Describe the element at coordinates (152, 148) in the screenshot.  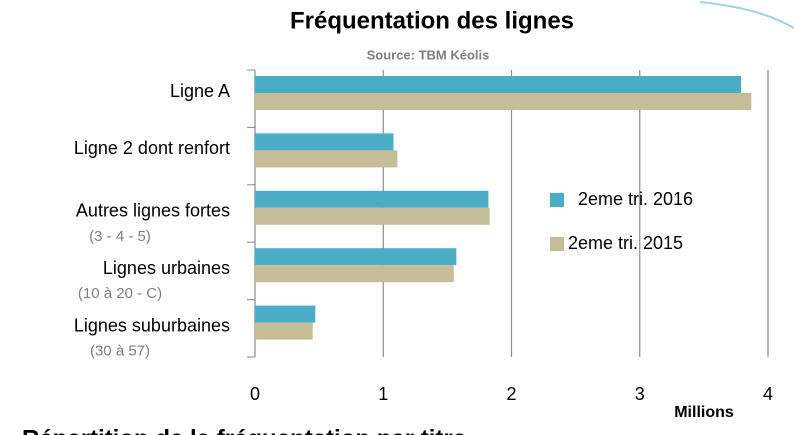
I see `y-tick-label: Ligne 2 dont renfort` at that location.